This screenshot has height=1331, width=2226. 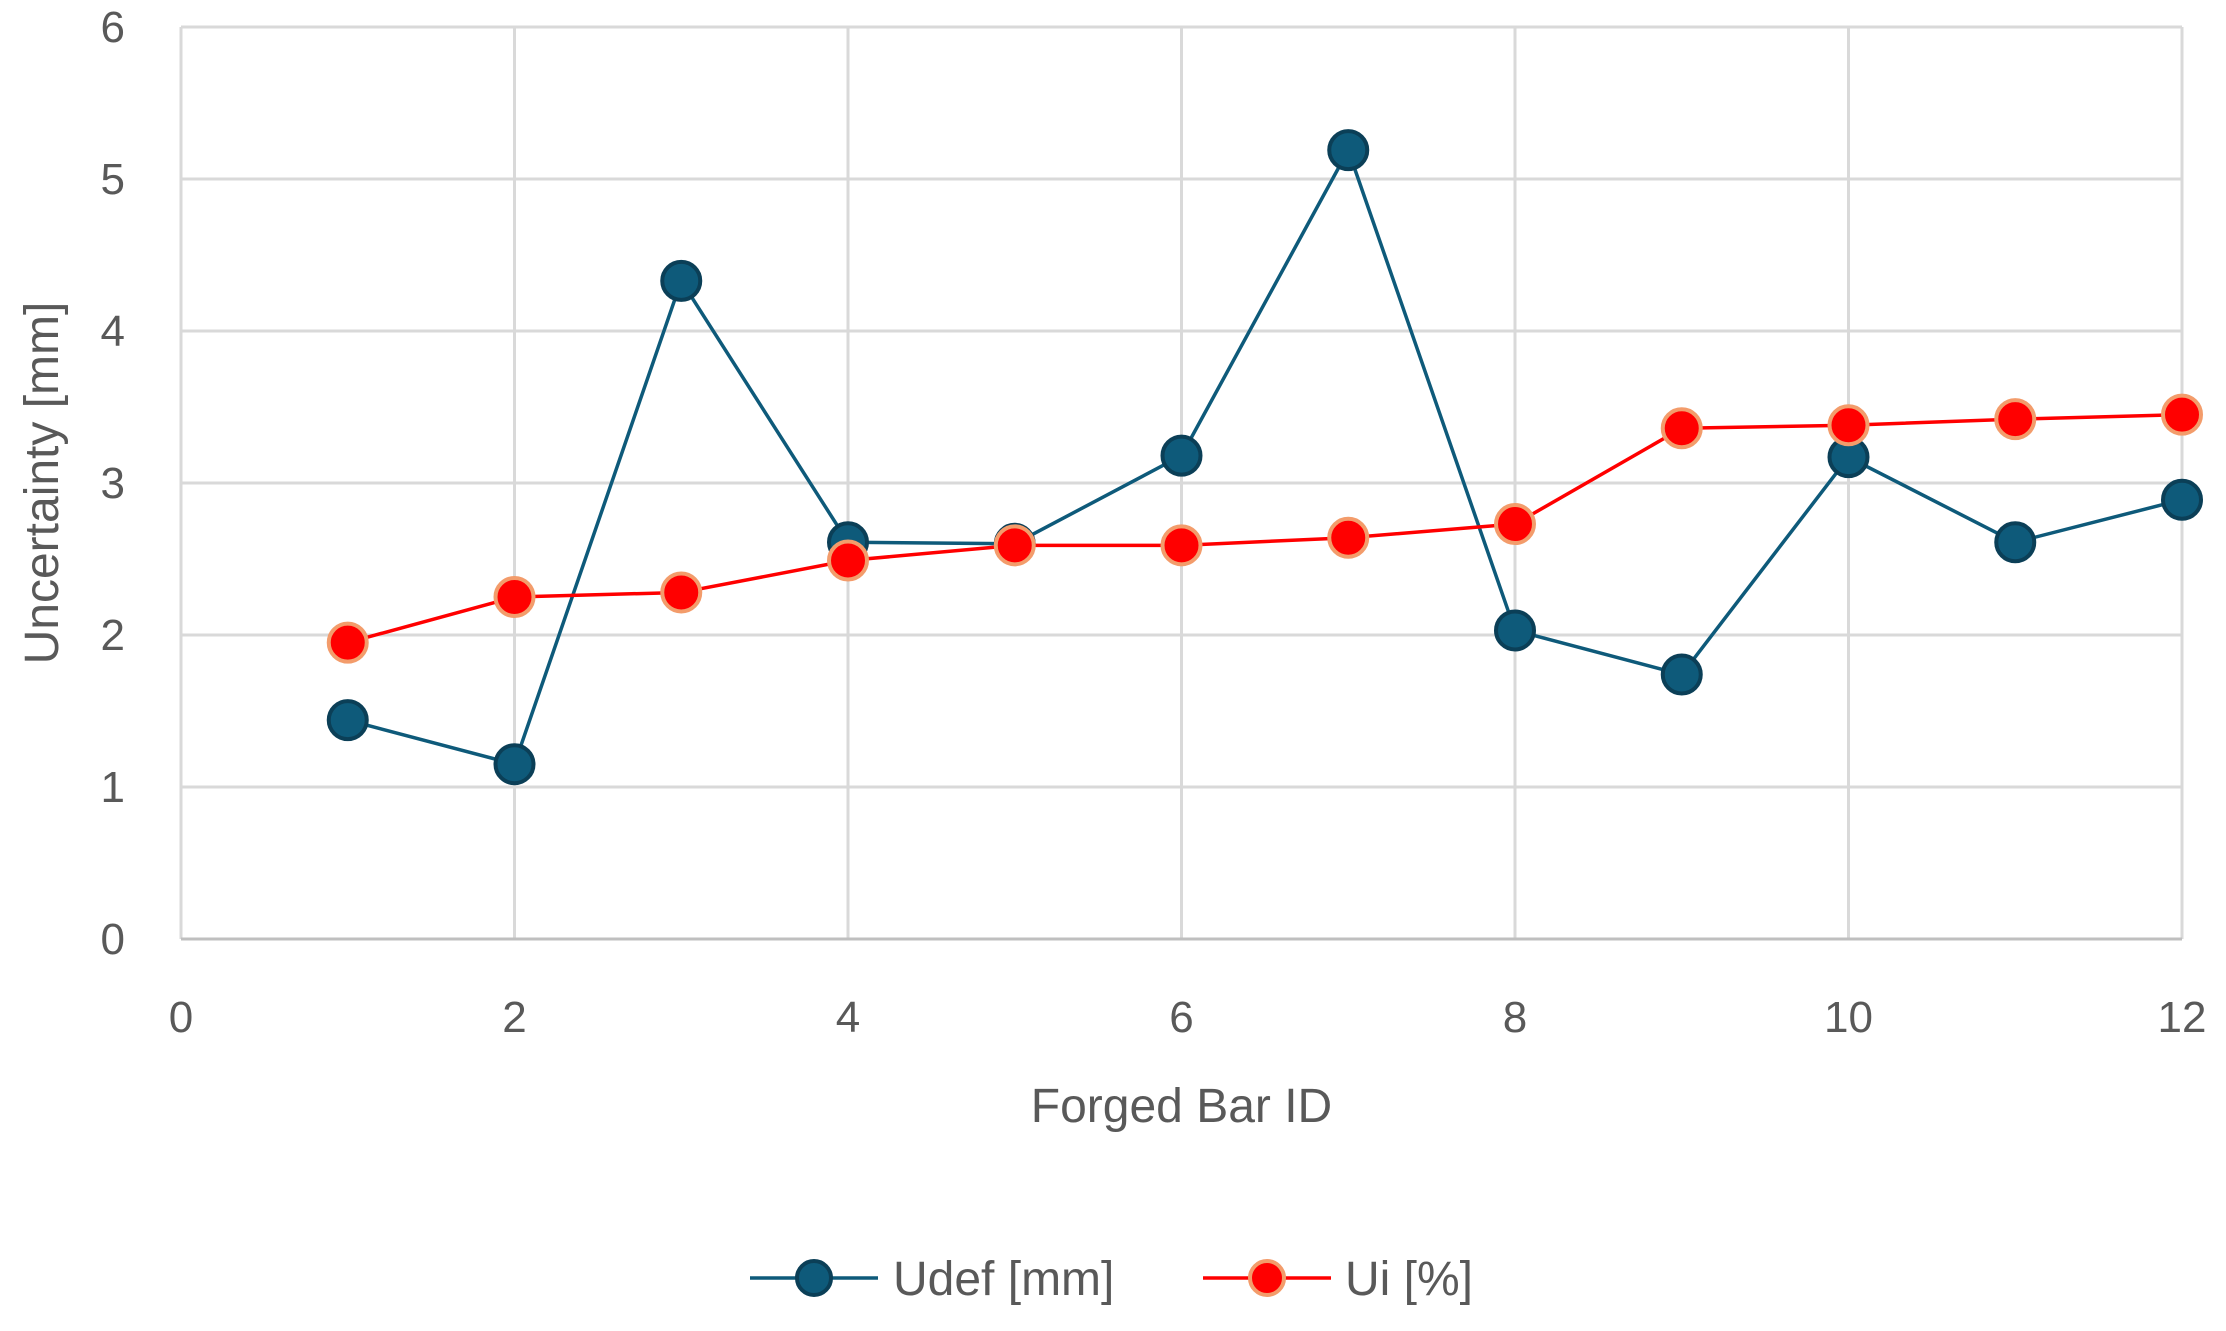 I want to click on legend-label: Udef [mm], so click(x=1003, y=1279).